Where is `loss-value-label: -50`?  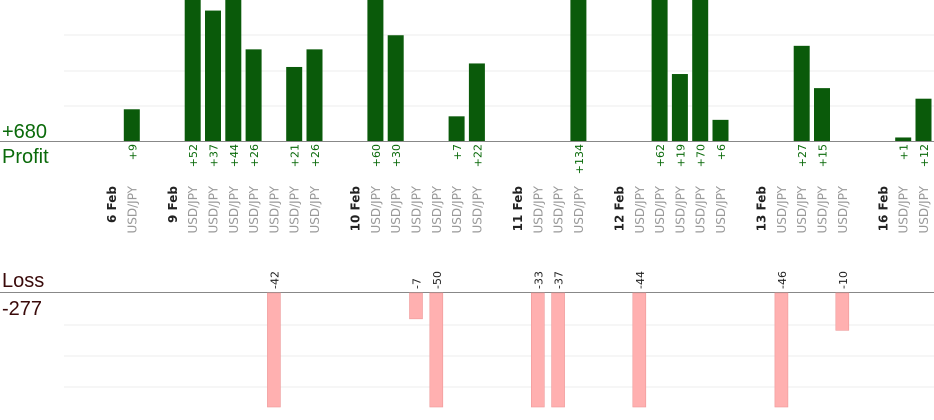
loss-value-label: -50 is located at coordinates (437, 280).